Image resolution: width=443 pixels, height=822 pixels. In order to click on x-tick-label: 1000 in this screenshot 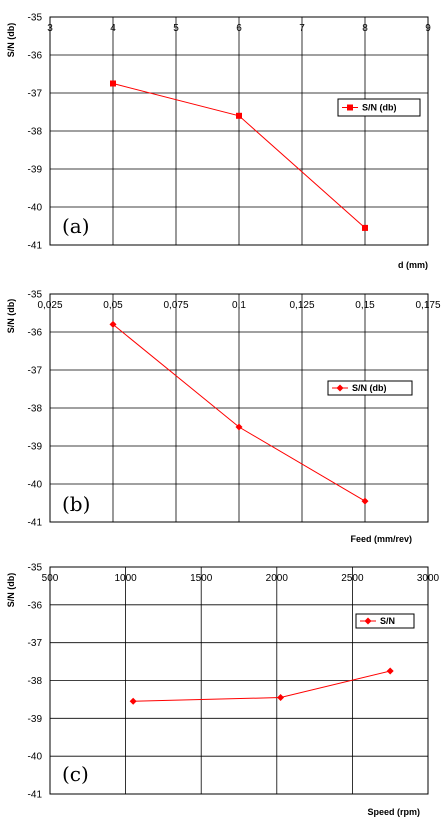, I will do `click(125, 578)`.